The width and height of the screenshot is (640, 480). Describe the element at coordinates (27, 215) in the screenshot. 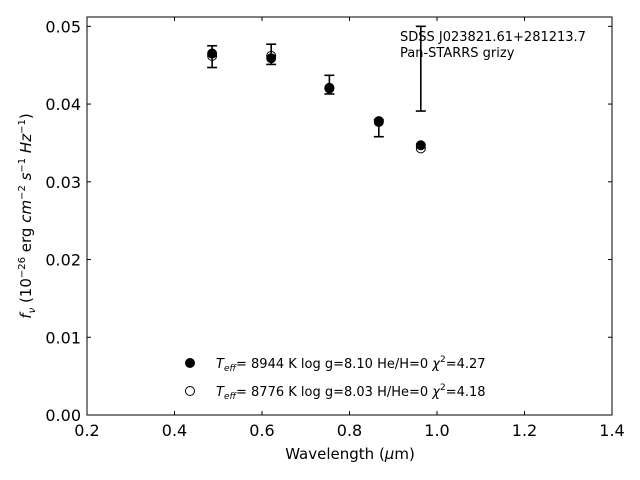

I see `y-axis-title: fν (10−26 erg cm−2 s−1 Hz−1)` at that location.